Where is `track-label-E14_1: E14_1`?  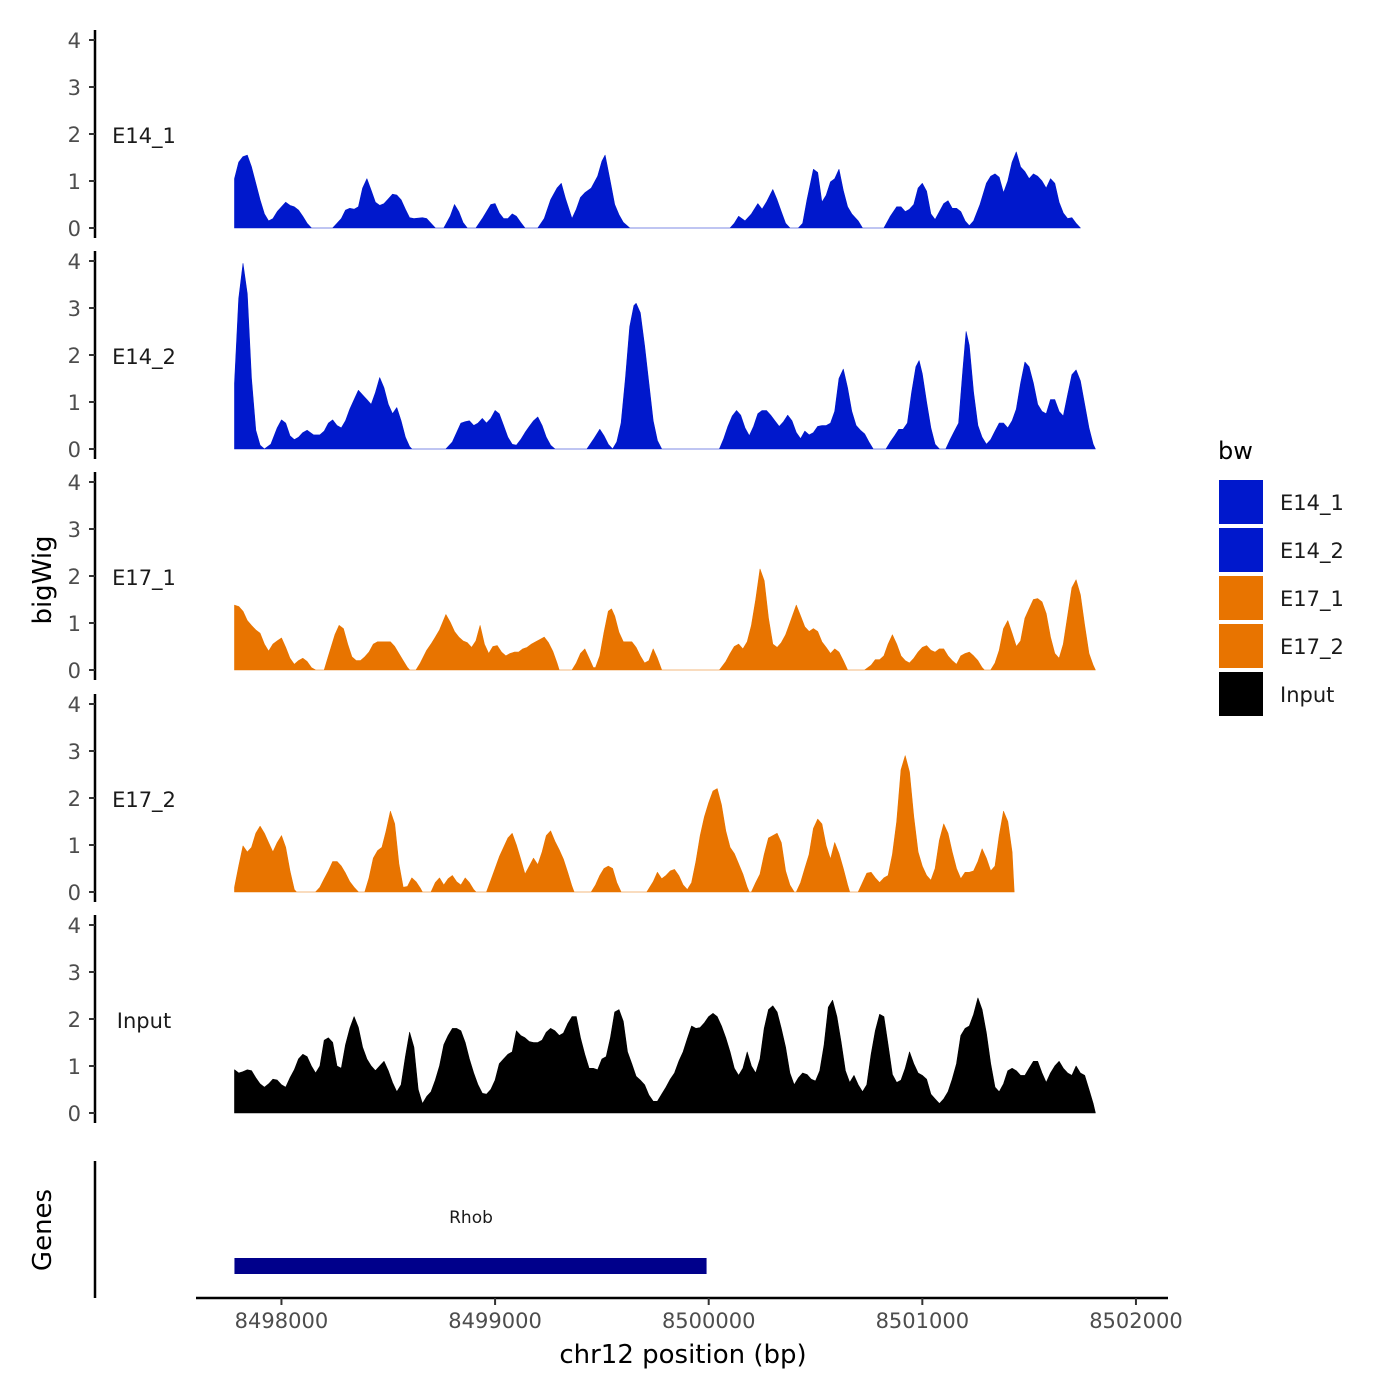 track-label-E14_1: E14_1 is located at coordinates (144, 136).